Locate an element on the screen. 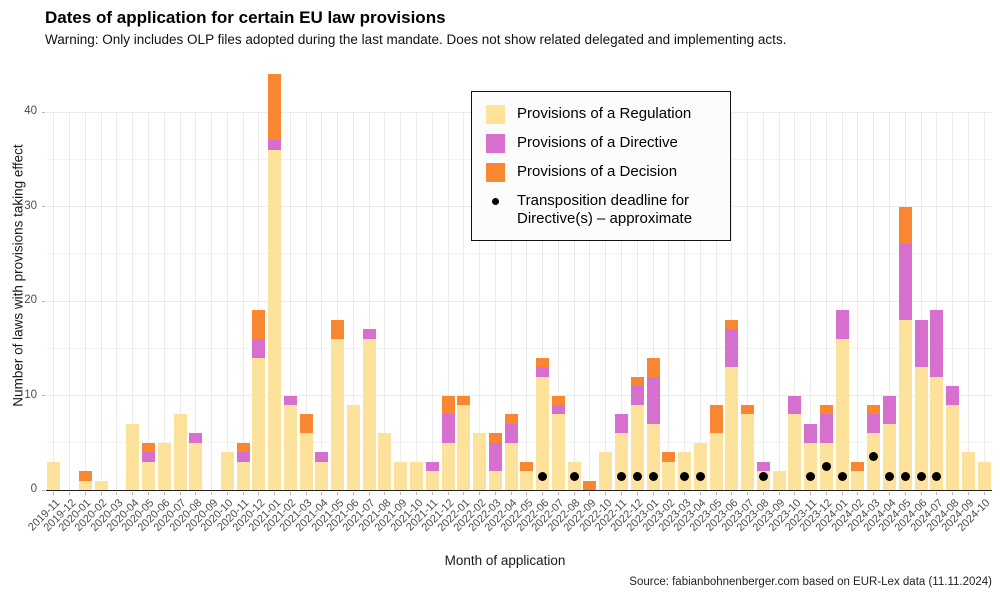 This screenshot has height=600, width=1000. y-tick-label: 30 is located at coordinates (30, 205).